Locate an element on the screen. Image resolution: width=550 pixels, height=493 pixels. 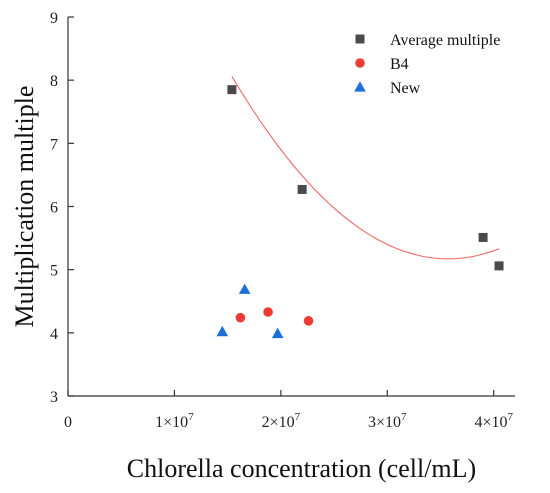
x-tick-label: 0 is located at coordinates (68, 422).